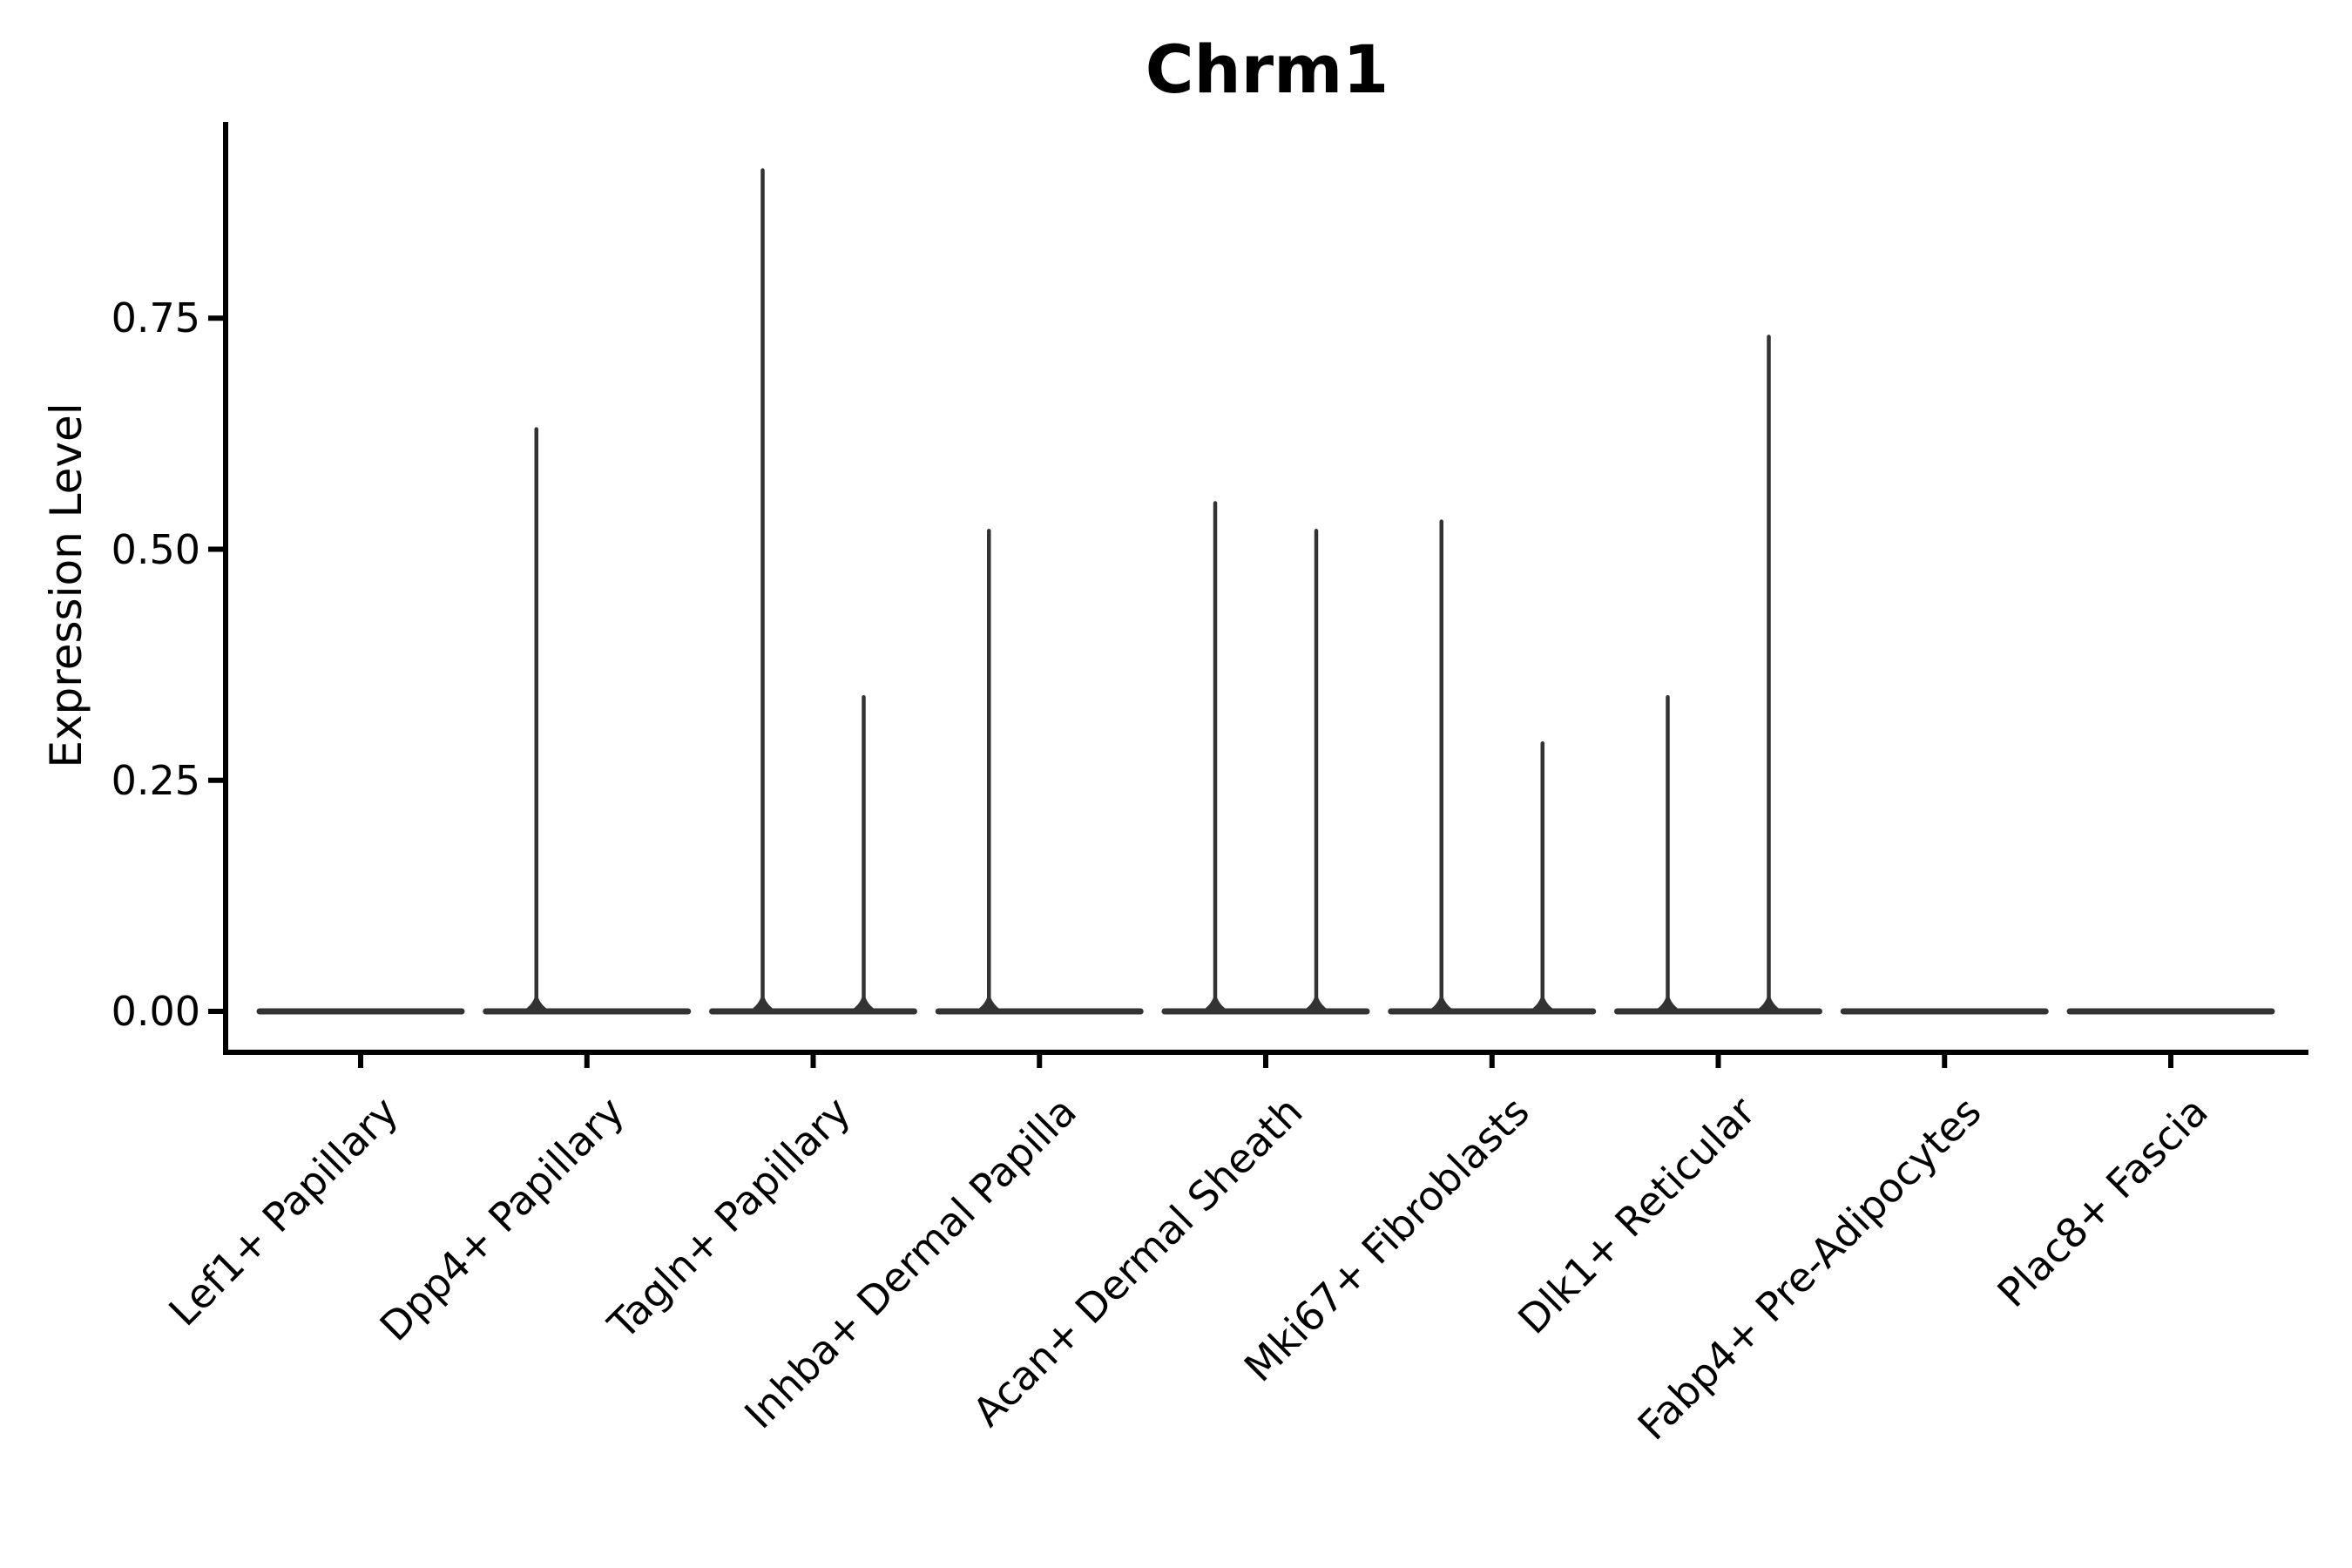 The width and height of the screenshot is (2352, 1568). What do you see at coordinates (1267, 69) in the screenshot?
I see `chart-title: Chrm1` at bounding box center [1267, 69].